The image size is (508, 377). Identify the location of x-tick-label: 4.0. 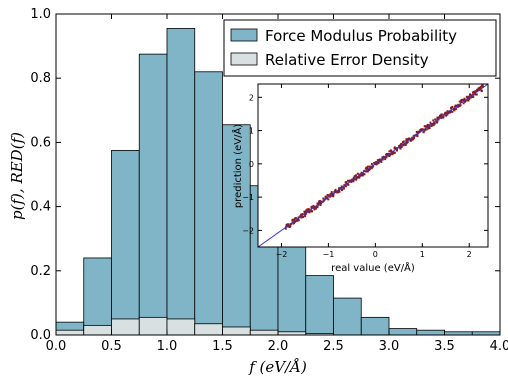
(499, 346).